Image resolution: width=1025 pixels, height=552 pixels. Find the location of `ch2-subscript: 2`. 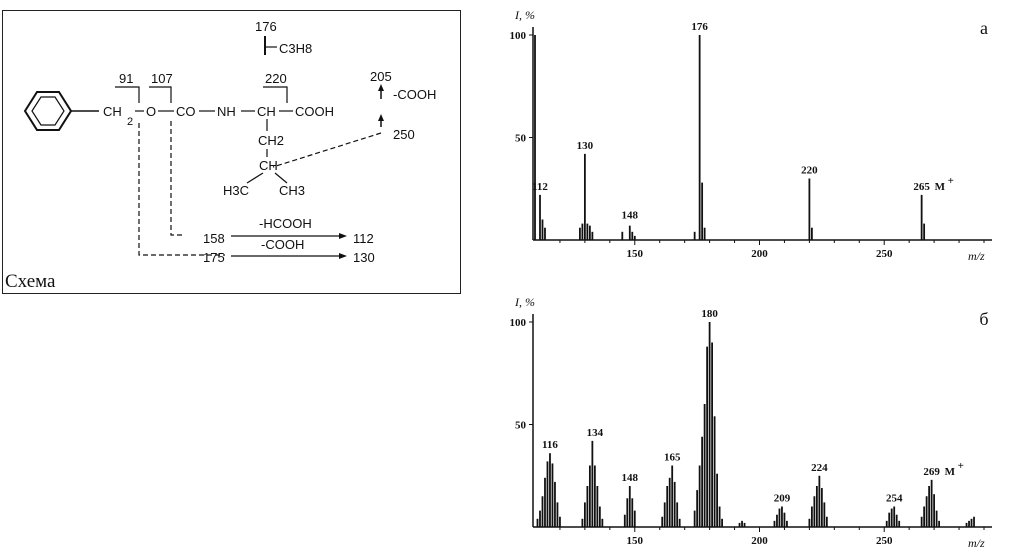

ch2-subscript: 2 is located at coordinates (130, 122).